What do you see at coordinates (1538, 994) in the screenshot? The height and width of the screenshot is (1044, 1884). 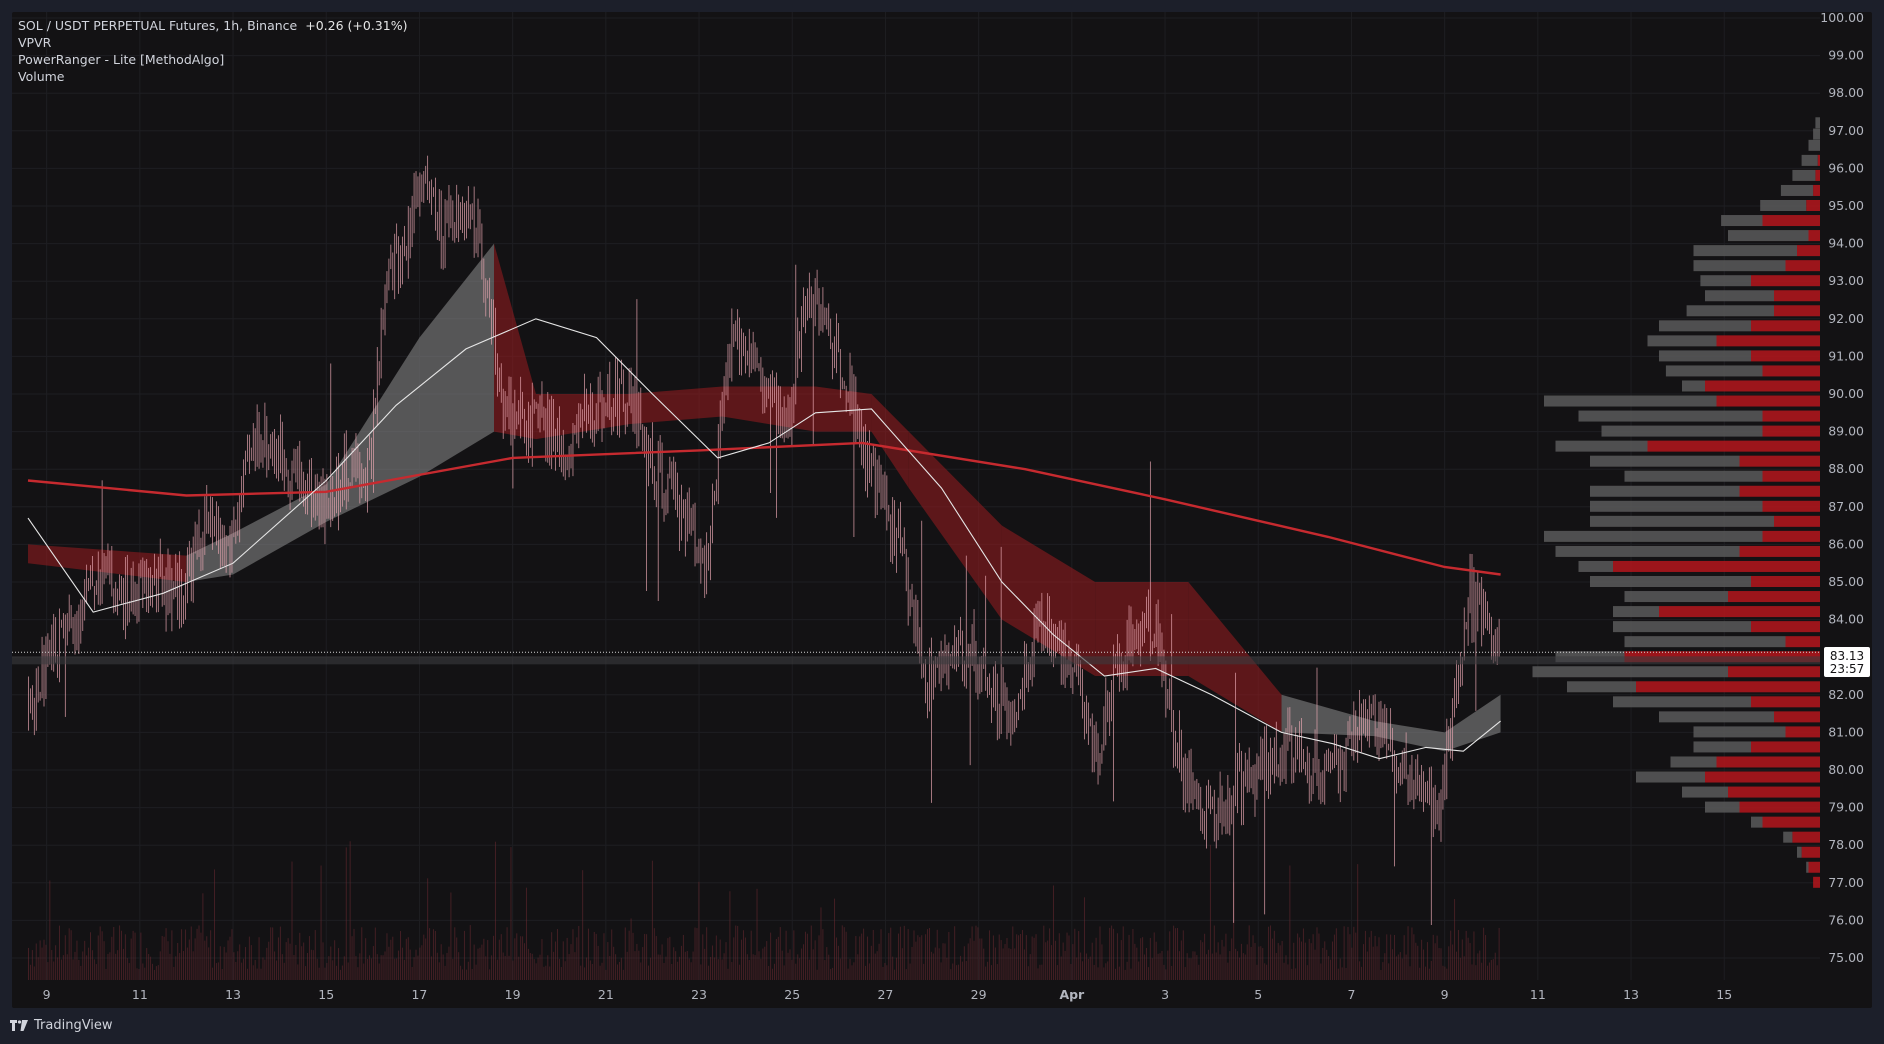 I see `x-tick-label: 11` at bounding box center [1538, 994].